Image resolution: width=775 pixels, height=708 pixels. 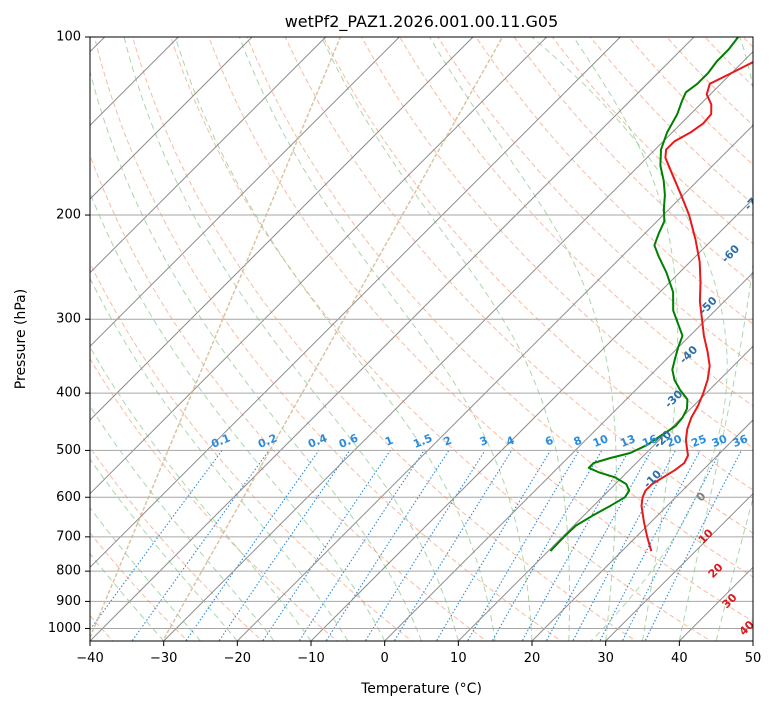 What do you see at coordinates (68, 393) in the screenshot?
I see `y-tick-label: 400` at bounding box center [68, 393].